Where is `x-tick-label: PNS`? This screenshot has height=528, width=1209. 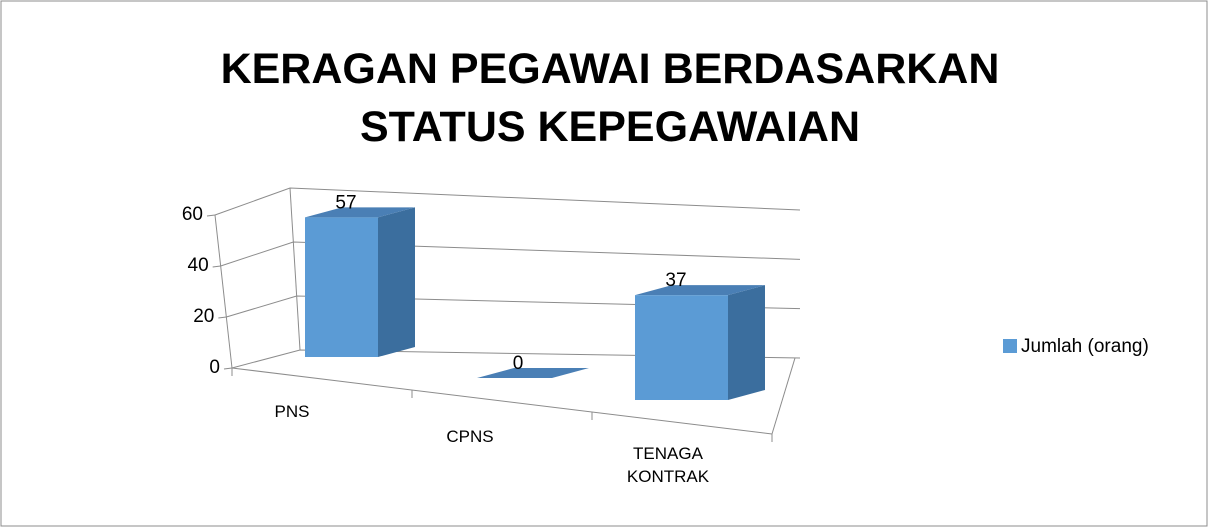
x-tick-label: PNS is located at coordinates (292, 411).